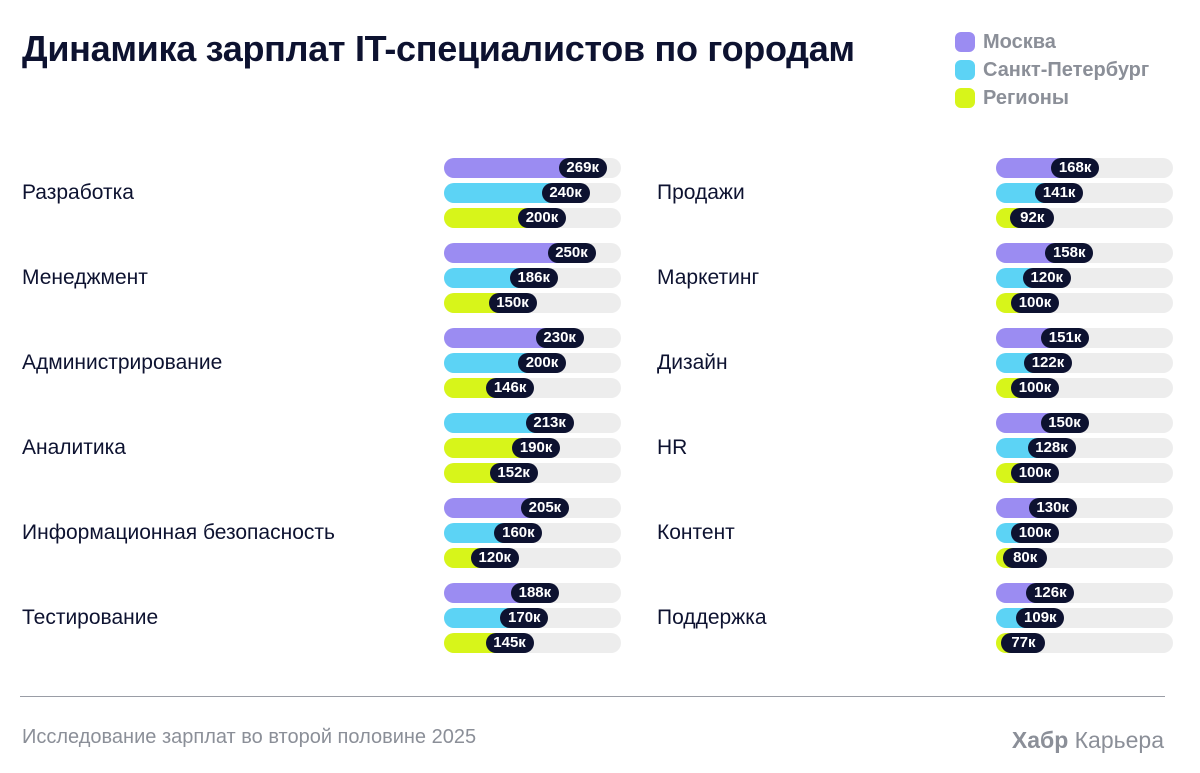 This screenshot has width=1200, height=773. Describe the element at coordinates (1019, 41) in the screenshot. I see `legend-label-moscow: Москва` at that location.